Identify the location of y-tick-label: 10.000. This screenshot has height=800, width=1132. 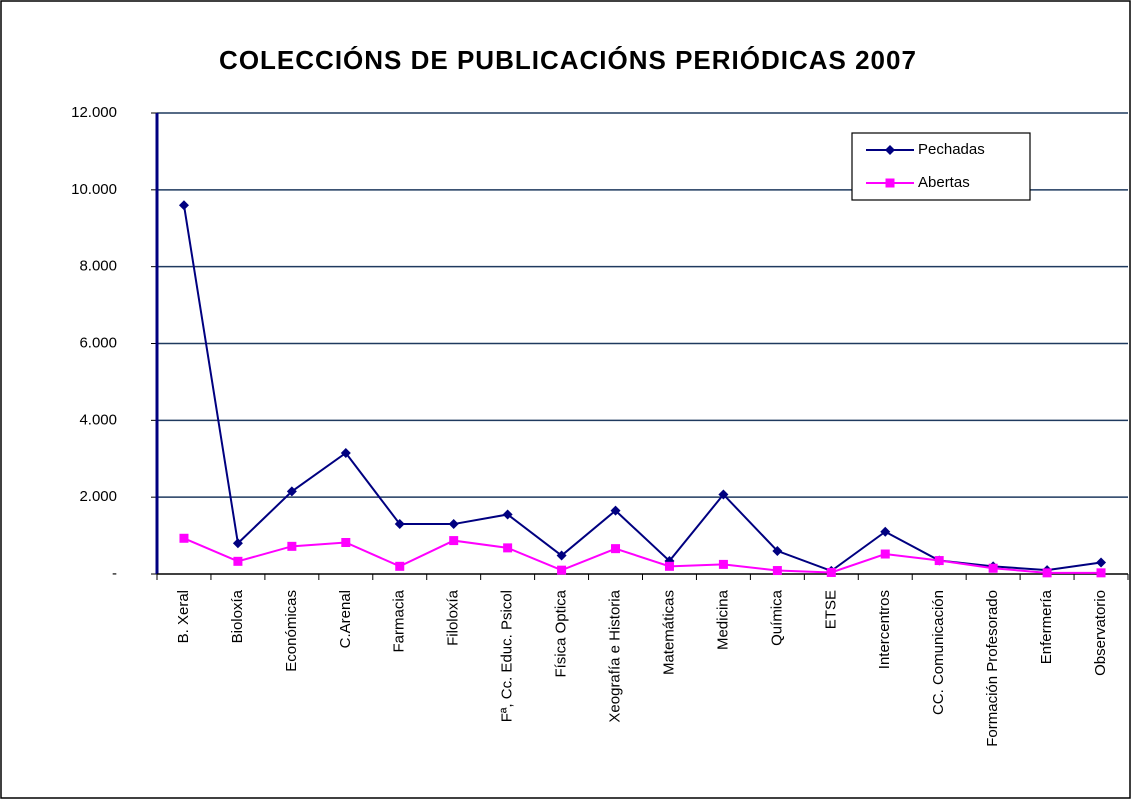
(94, 189).